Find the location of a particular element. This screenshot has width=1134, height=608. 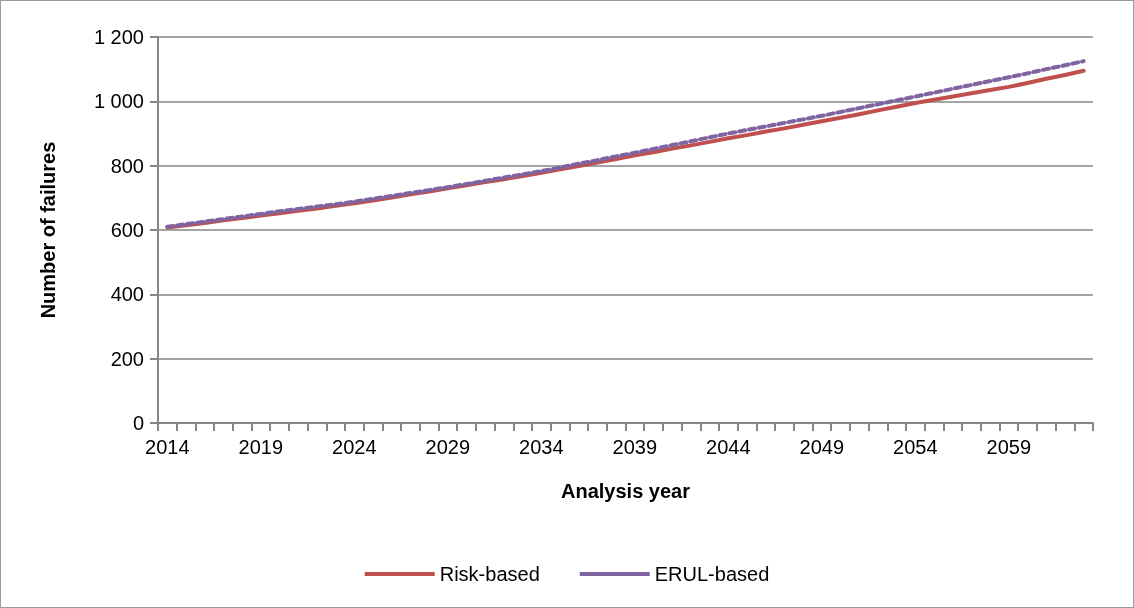

x-tick-label: 2044 is located at coordinates (728, 447).